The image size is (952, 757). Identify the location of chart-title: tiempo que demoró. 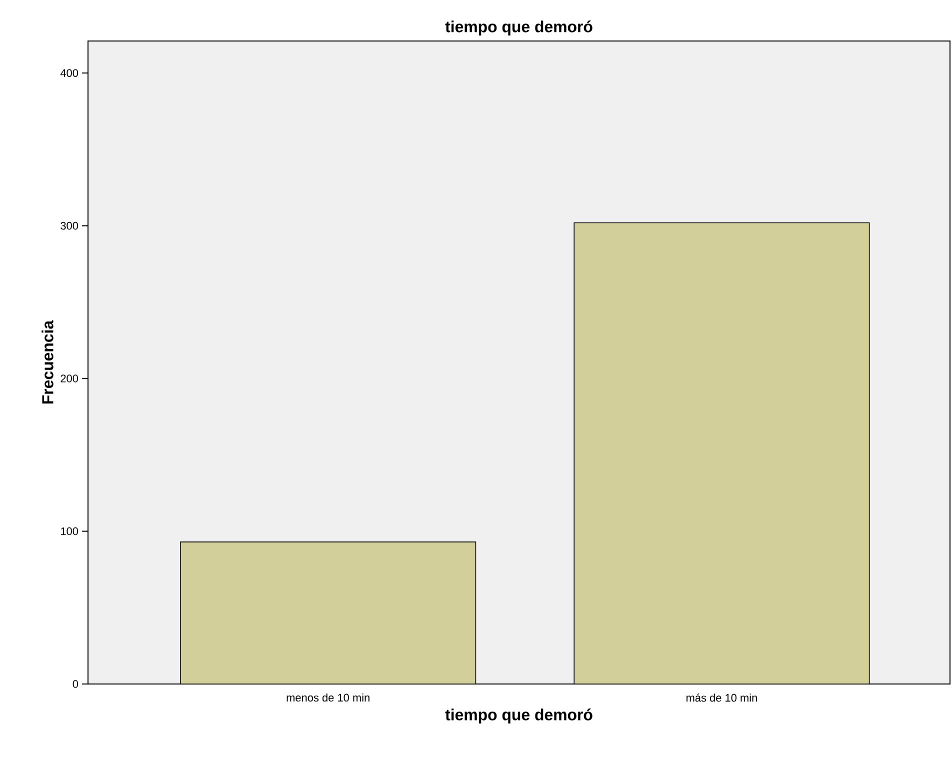
(518, 28).